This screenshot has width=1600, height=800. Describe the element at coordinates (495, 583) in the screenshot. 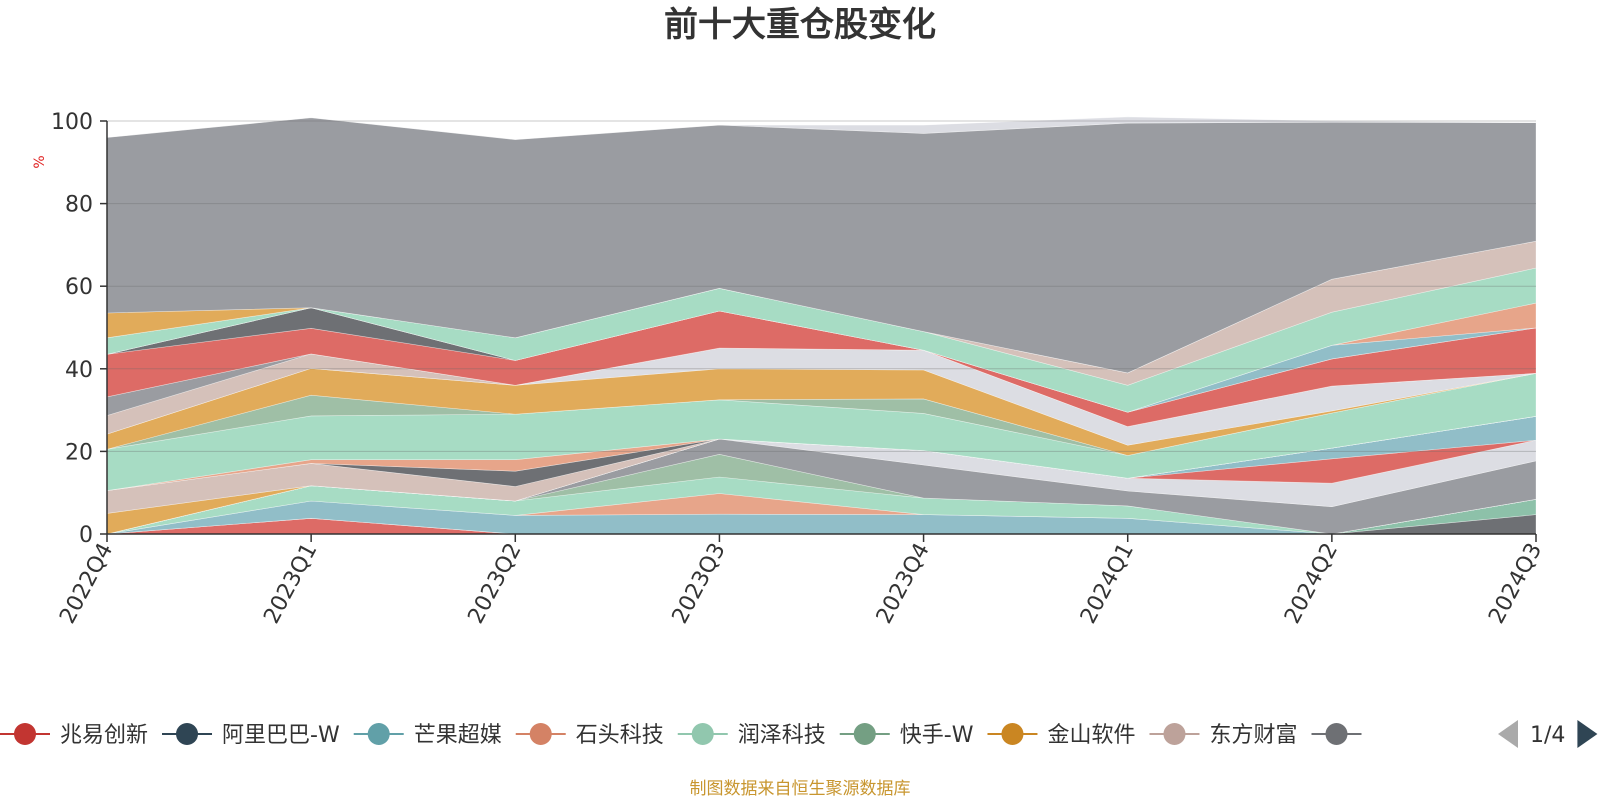

I see `x-tick-label-2: 2023Q2` at that location.